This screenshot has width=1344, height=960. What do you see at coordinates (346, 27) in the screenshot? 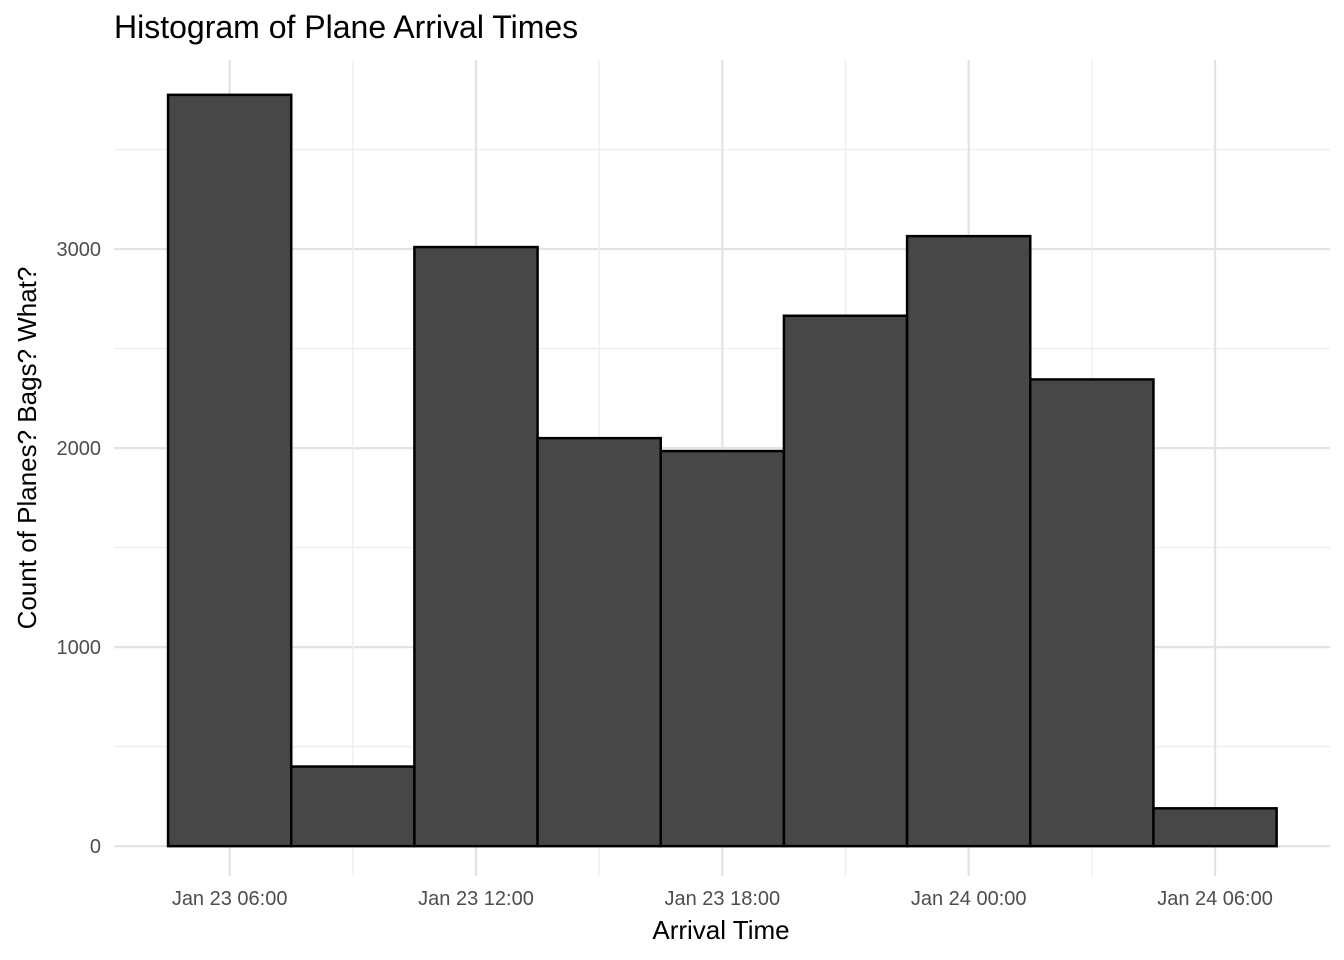
I see `chart-title: Histogram of Plane Arrival Times` at bounding box center [346, 27].